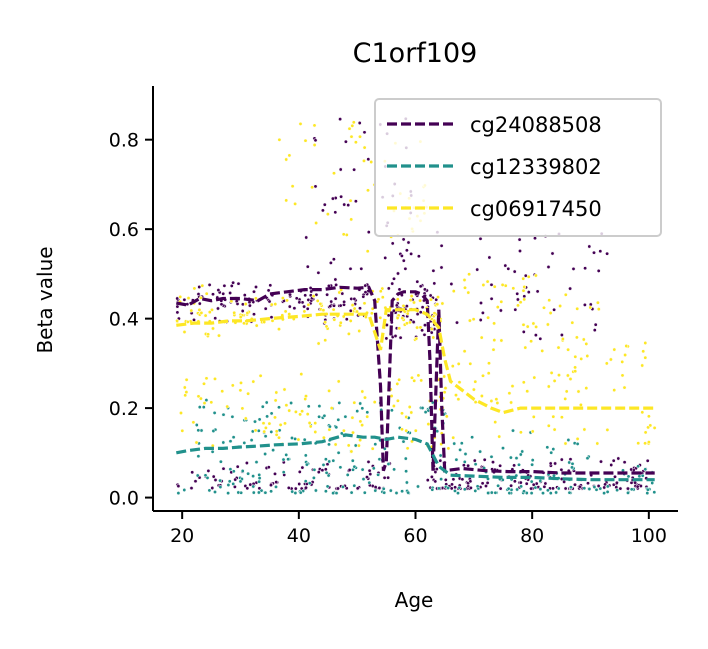  What do you see at coordinates (649, 536) in the screenshot?
I see `x-tick-label: 100` at bounding box center [649, 536].